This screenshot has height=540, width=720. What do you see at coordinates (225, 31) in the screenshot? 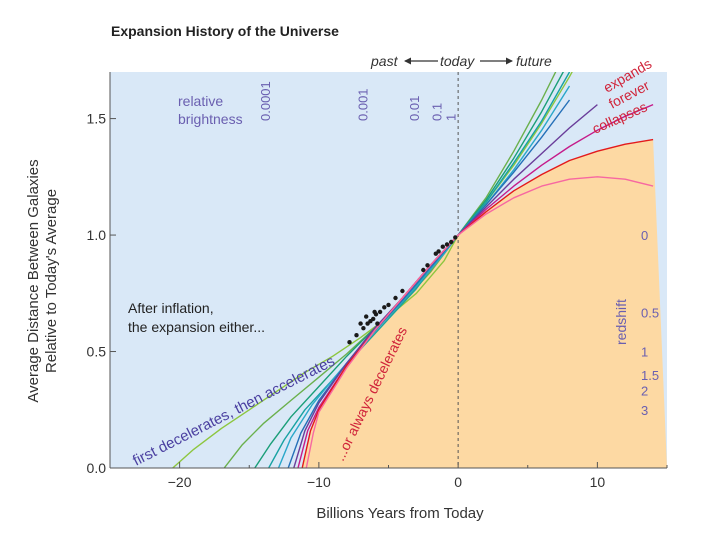
I see `chart-title: Expansion History of the Universe` at bounding box center [225, 31].